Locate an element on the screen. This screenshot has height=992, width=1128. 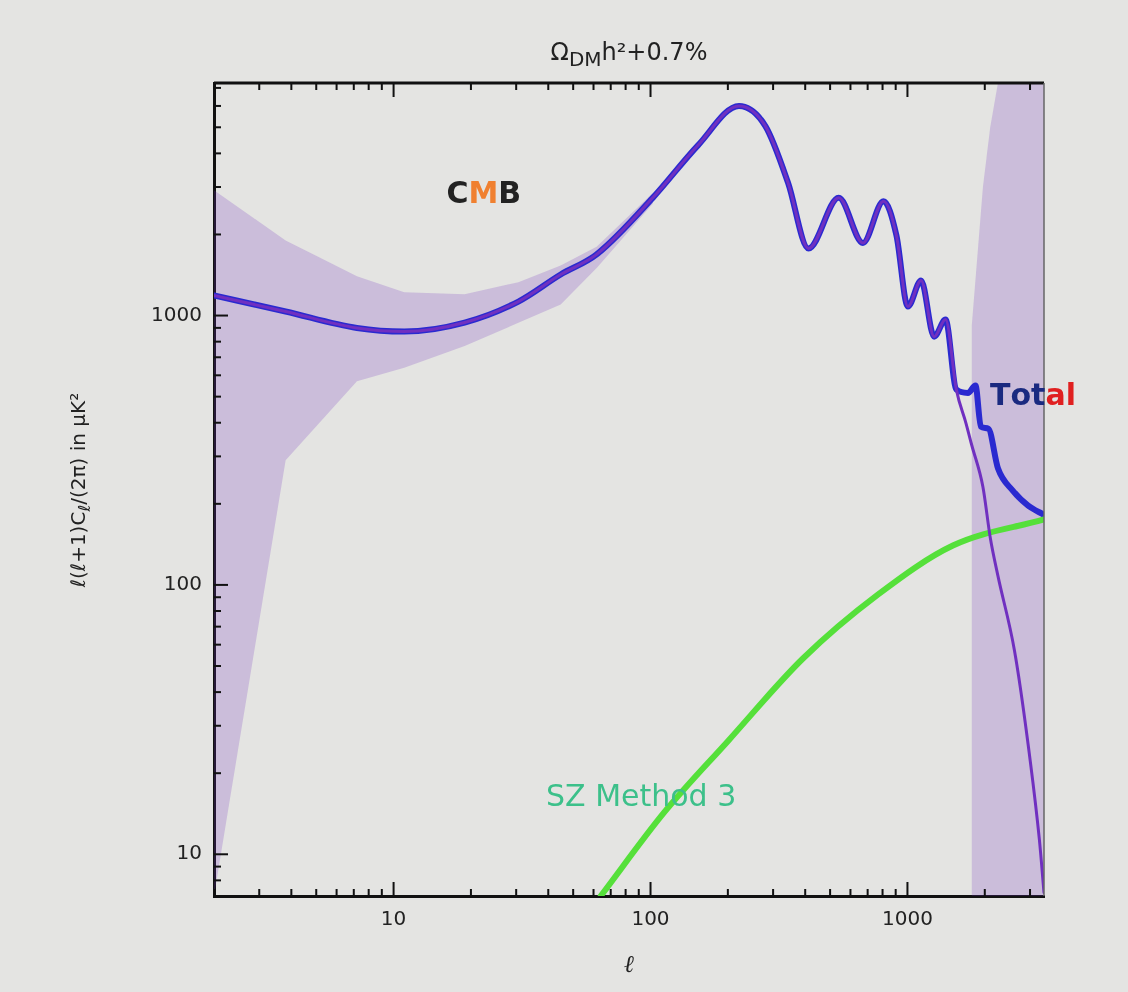
text: CMB is located at coordinates (484, 192).